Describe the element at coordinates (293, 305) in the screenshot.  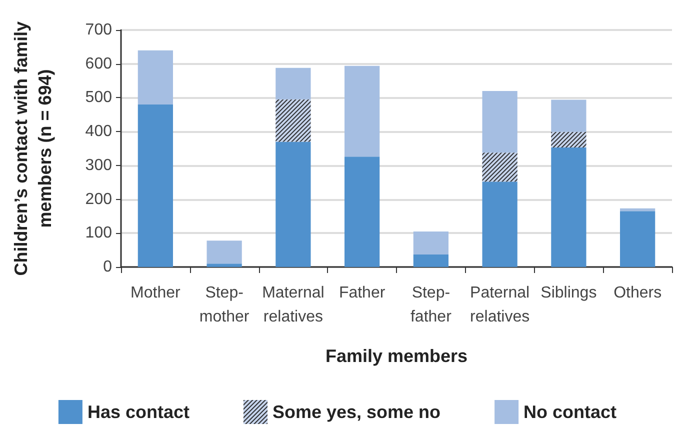
I see `x-tick-label: Maternal relatives` at that location.